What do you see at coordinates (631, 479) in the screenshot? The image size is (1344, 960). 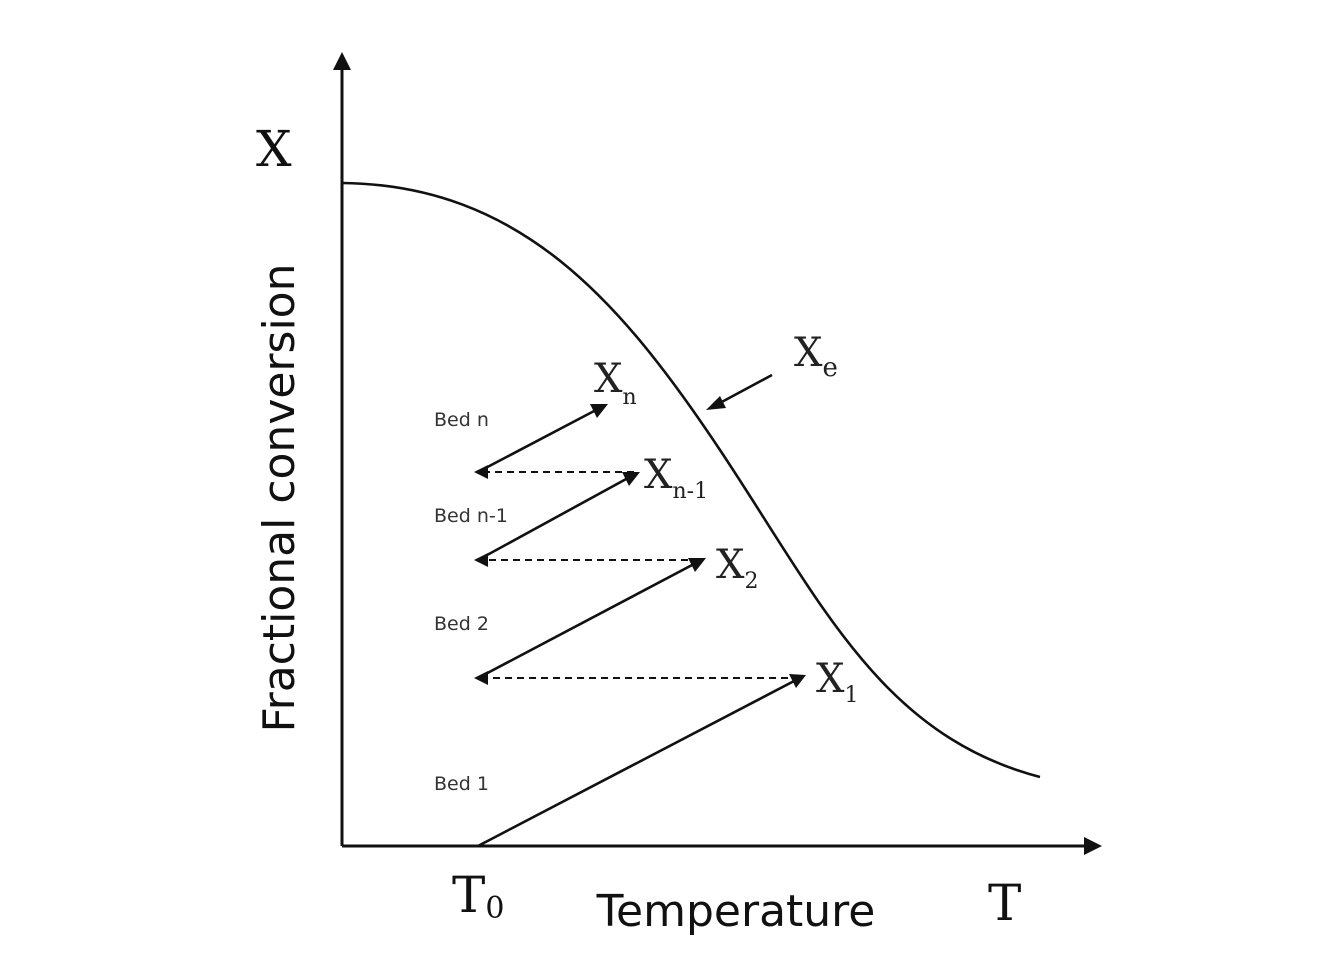 I see `bed-n-1-arrowhead` at bounding box center [631, 479].